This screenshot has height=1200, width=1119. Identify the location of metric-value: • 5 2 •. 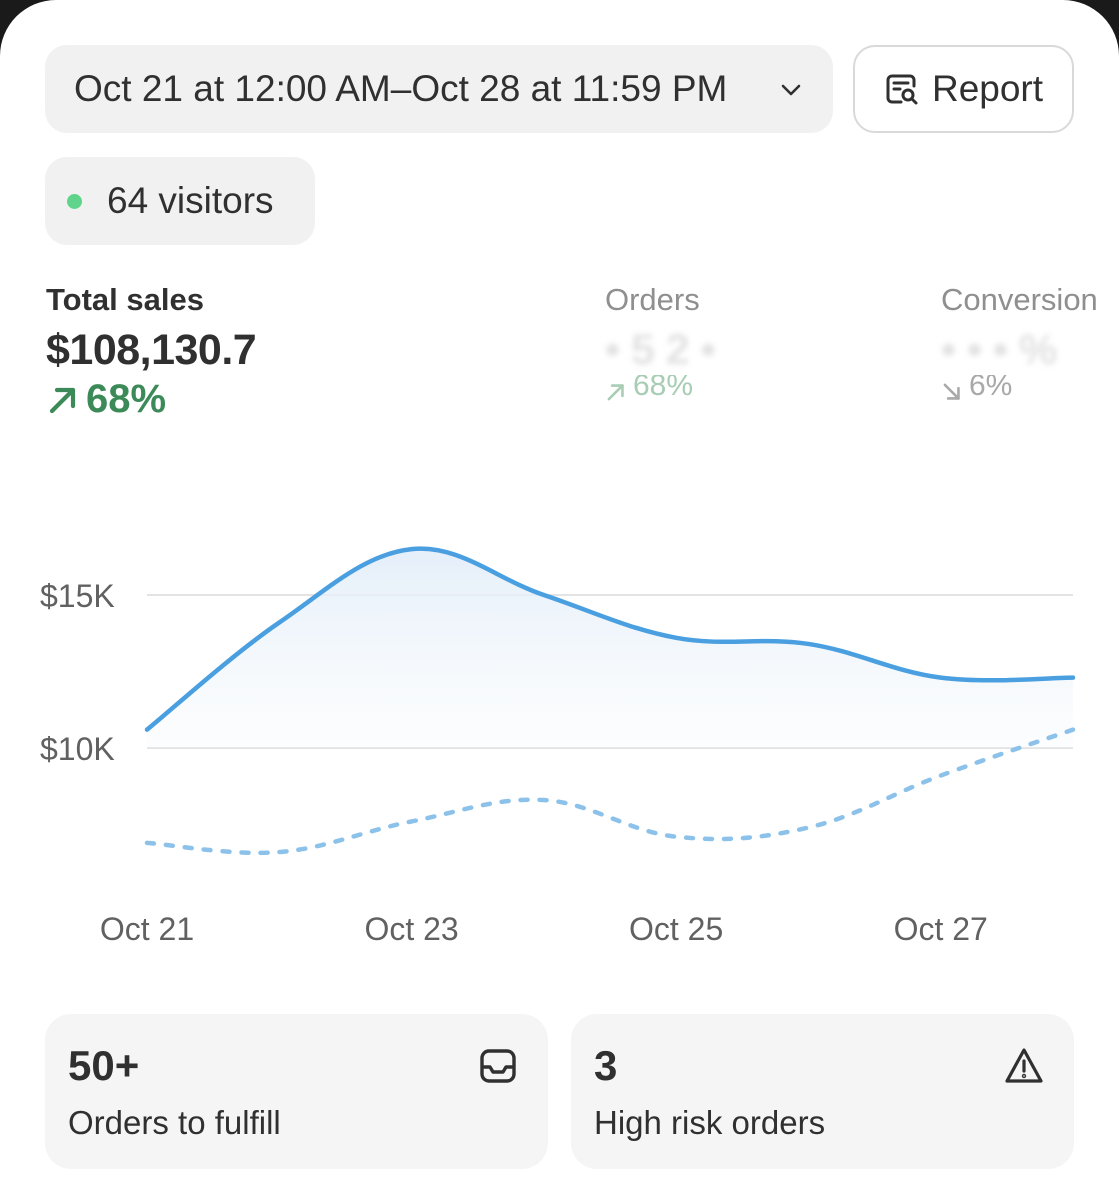
(660, 350).